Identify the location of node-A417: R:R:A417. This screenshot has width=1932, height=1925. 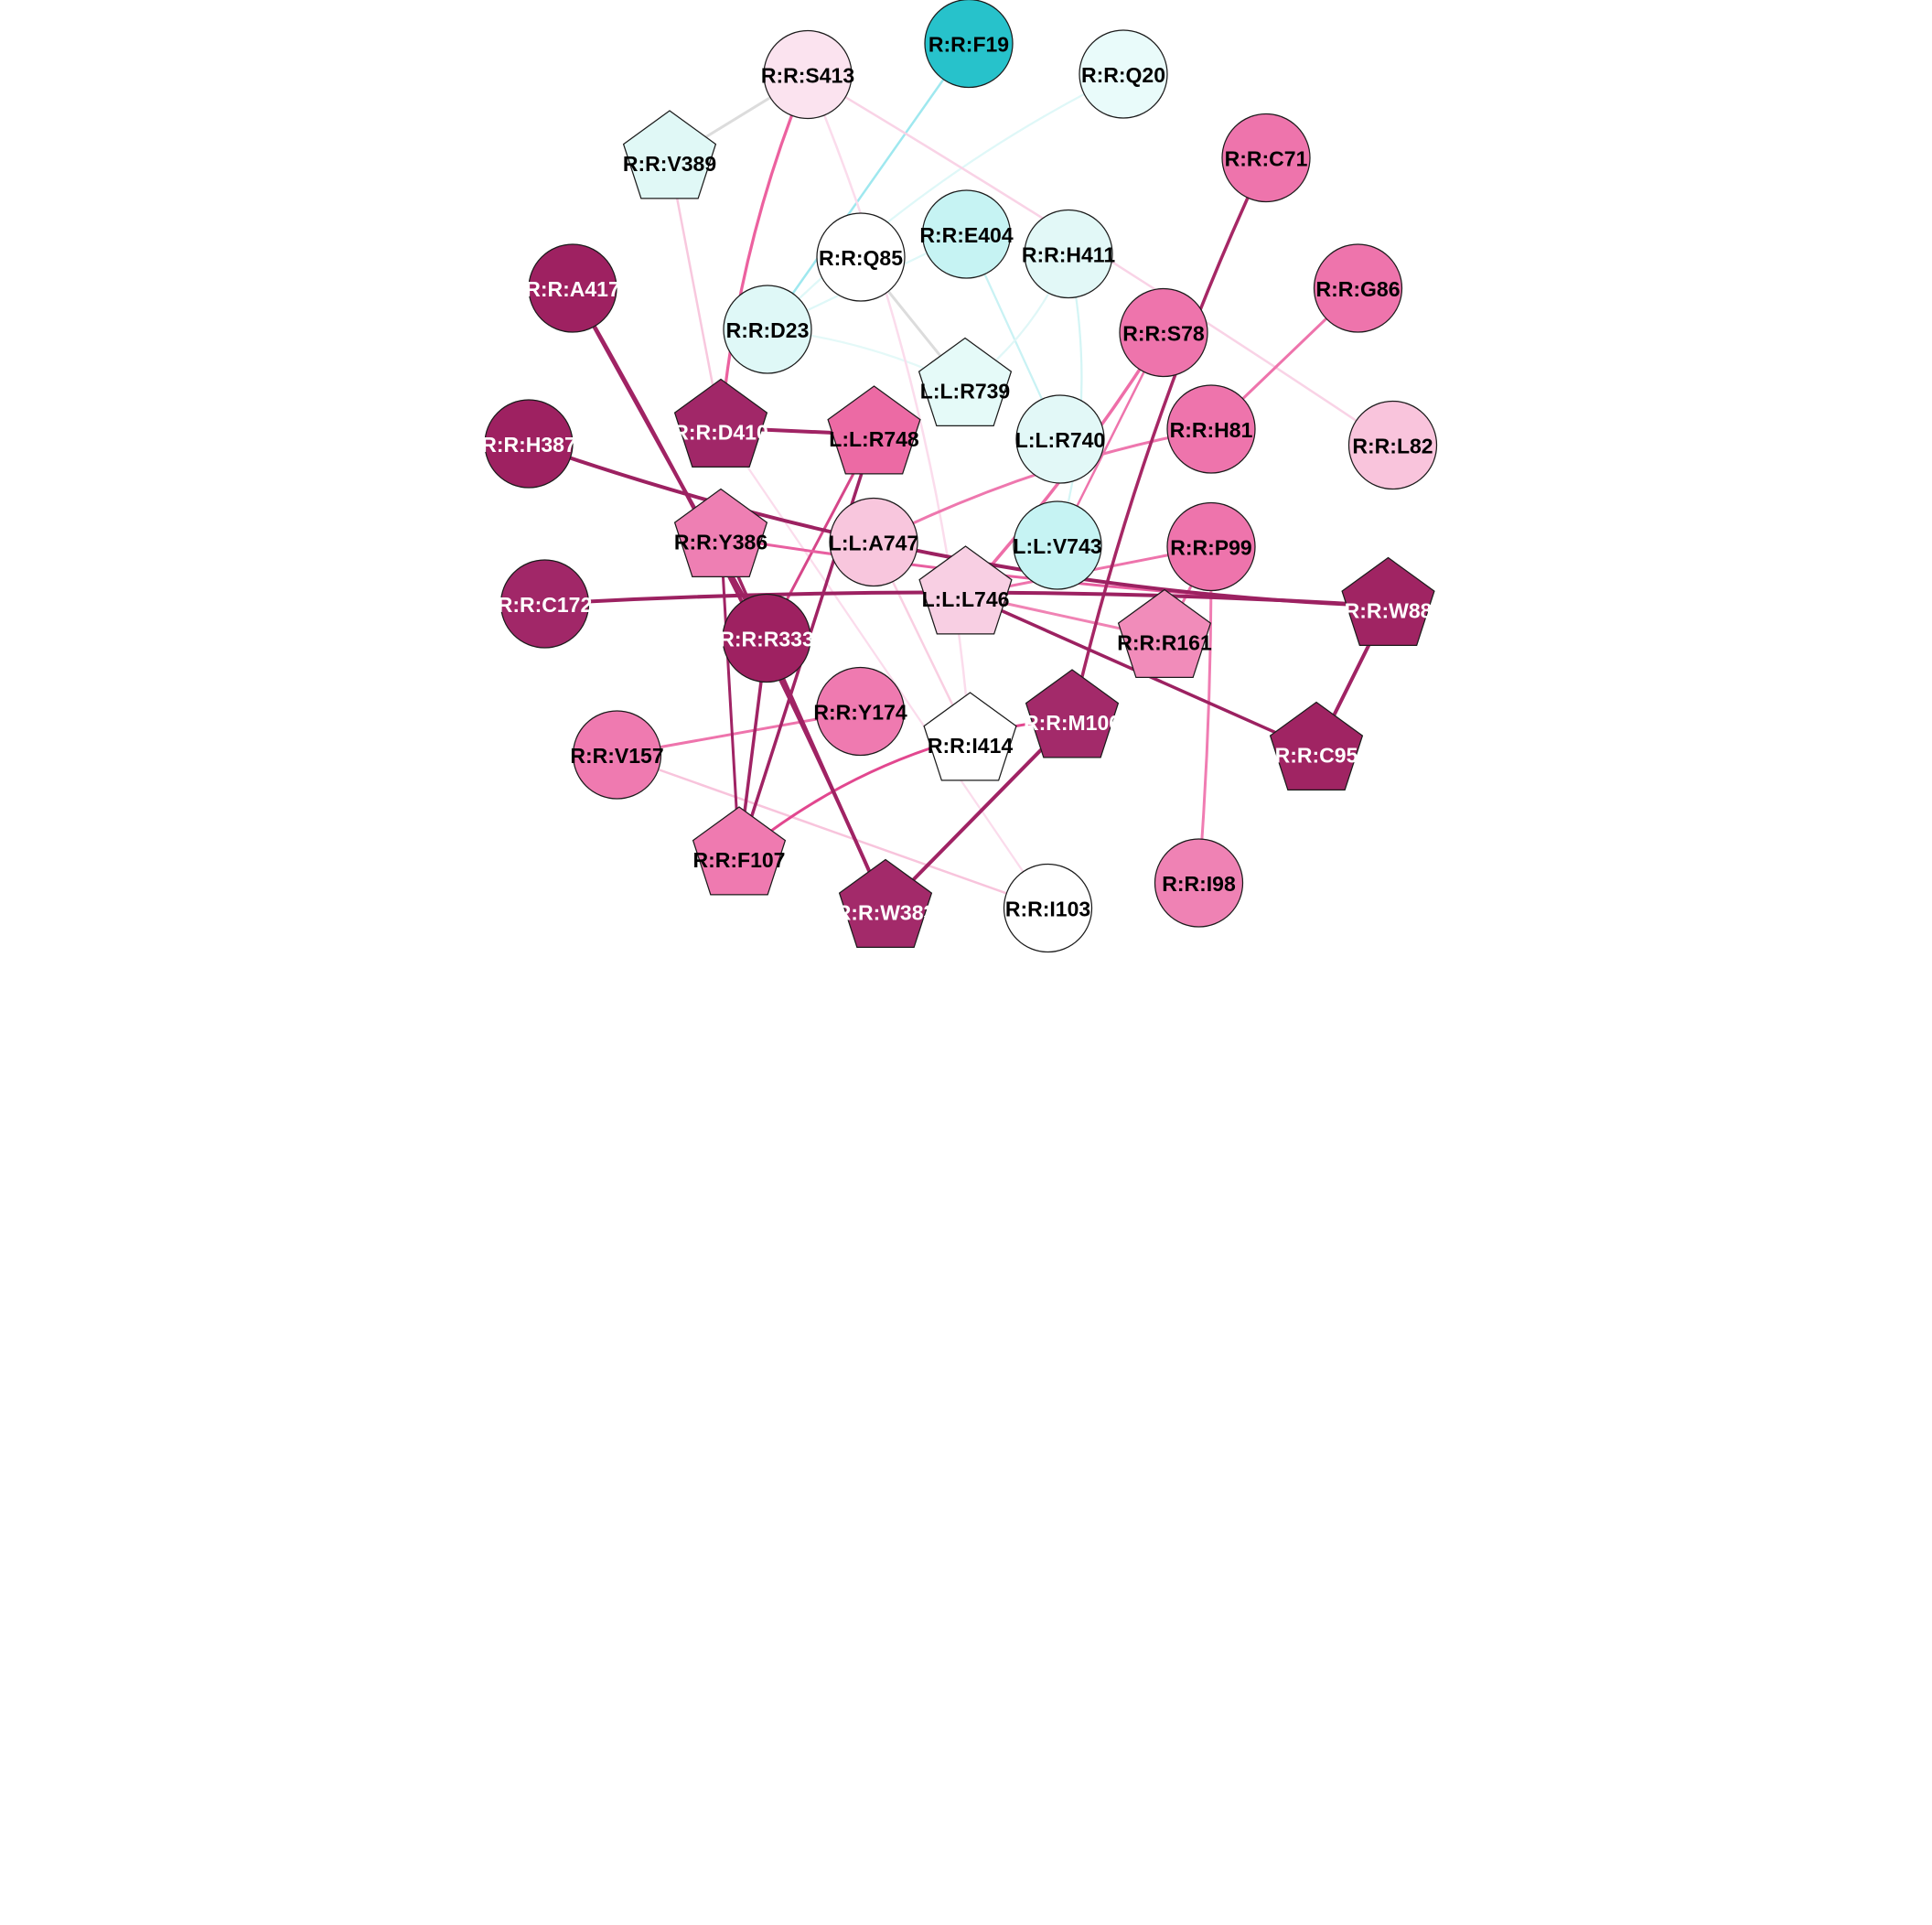
(572, 288).